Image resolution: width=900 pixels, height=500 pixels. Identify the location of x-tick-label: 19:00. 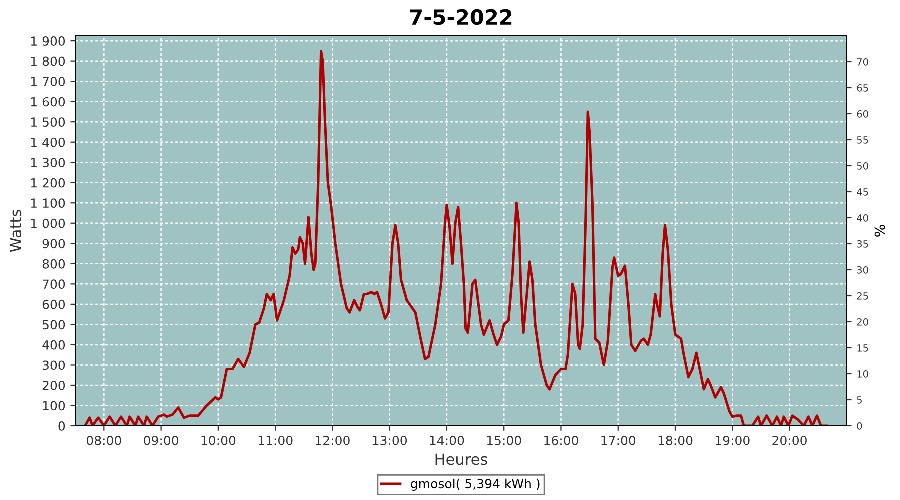
(733, 441).